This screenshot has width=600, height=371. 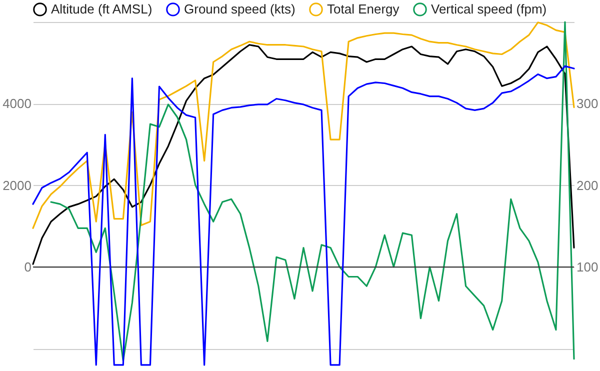 What do you see at coordinates (587, 104) in the screenshot?
I see `y2-tick-label: 300` at bounding box center [587, 104].